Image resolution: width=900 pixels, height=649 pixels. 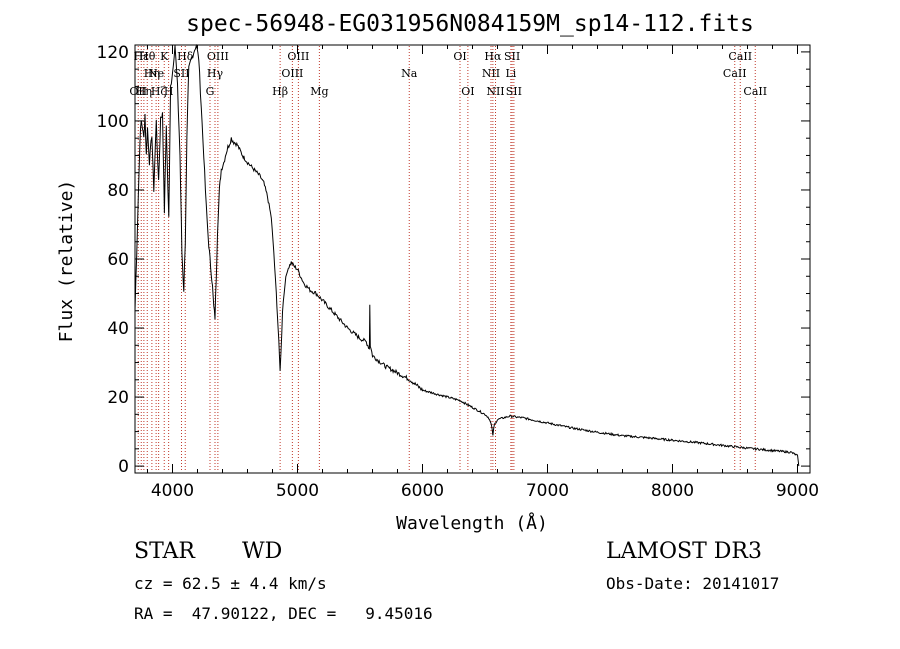 What do you see at coordinates (172, 491) in the screenshot?
I see `x-tick-label: 4000` at bounding box center [172, 491].